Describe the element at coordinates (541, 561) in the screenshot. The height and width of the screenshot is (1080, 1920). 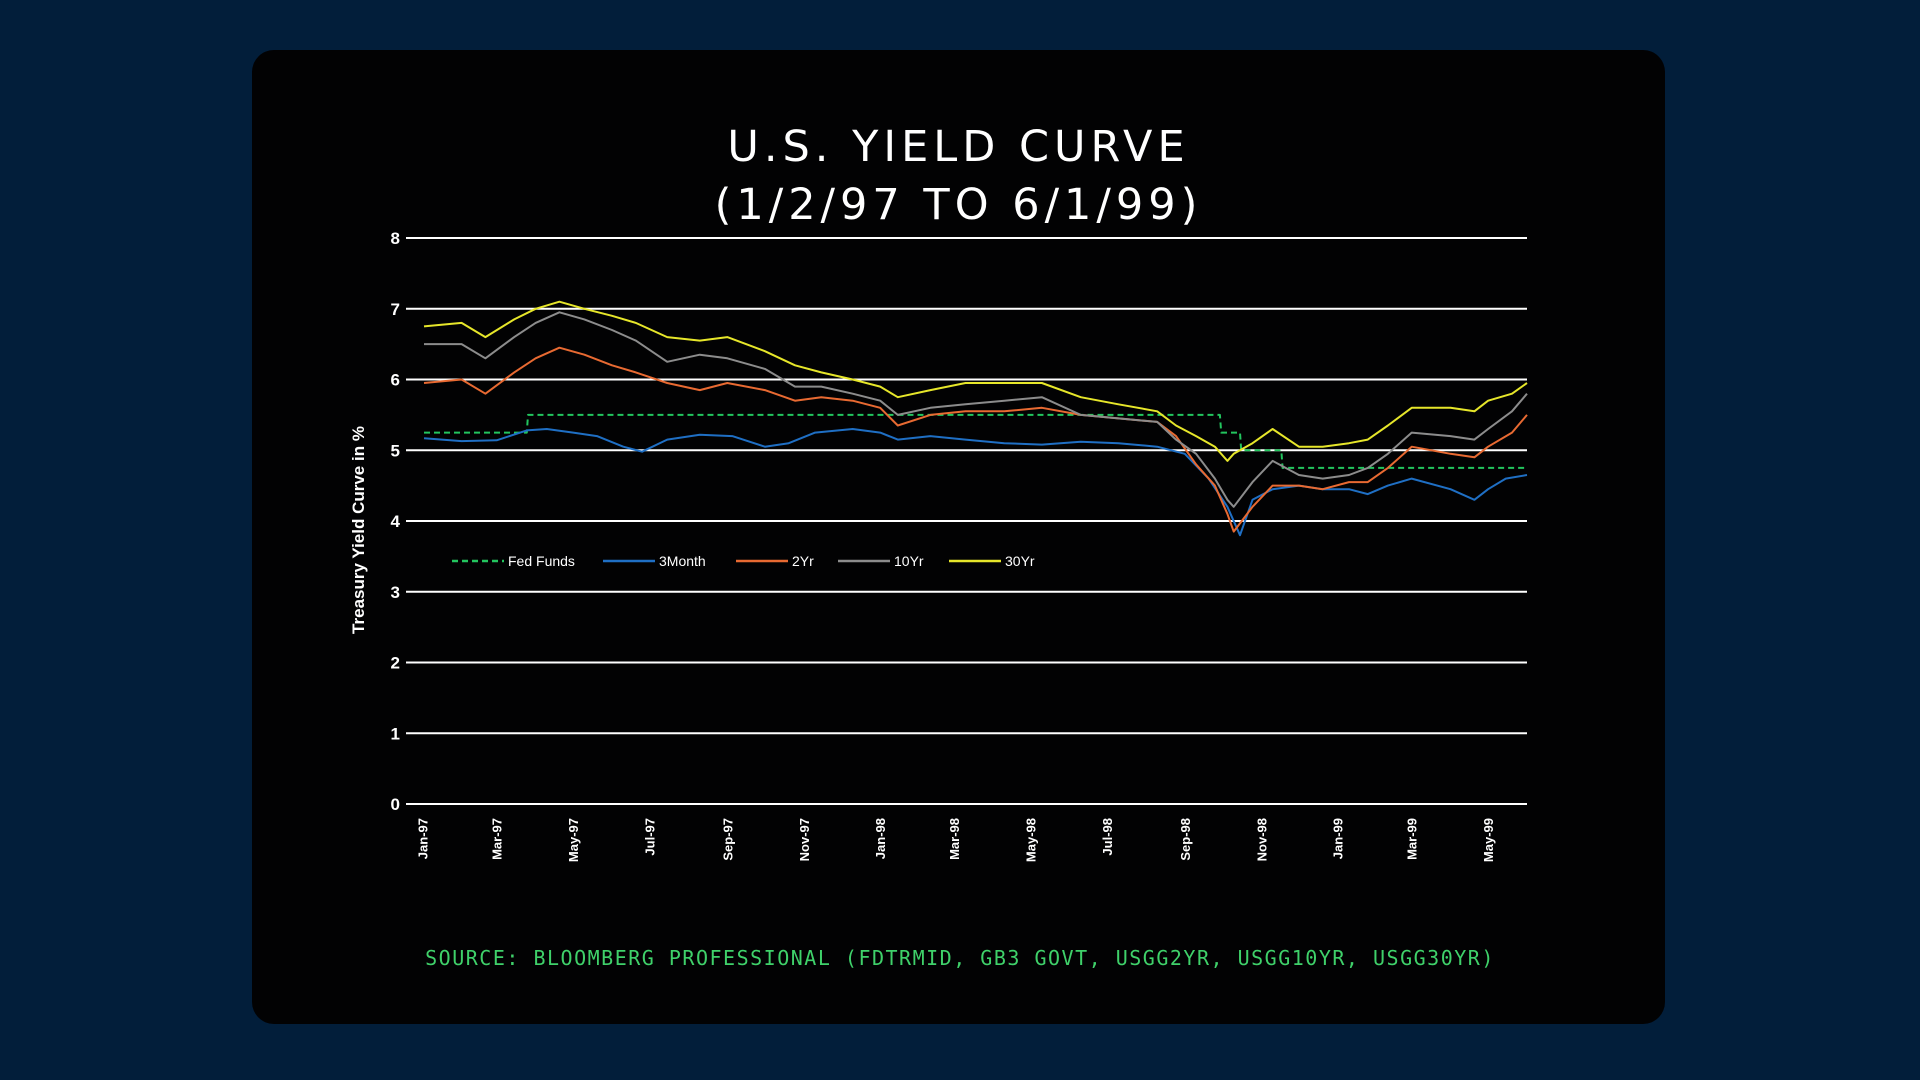
I see `legend-label: Fed Funds` at that location.